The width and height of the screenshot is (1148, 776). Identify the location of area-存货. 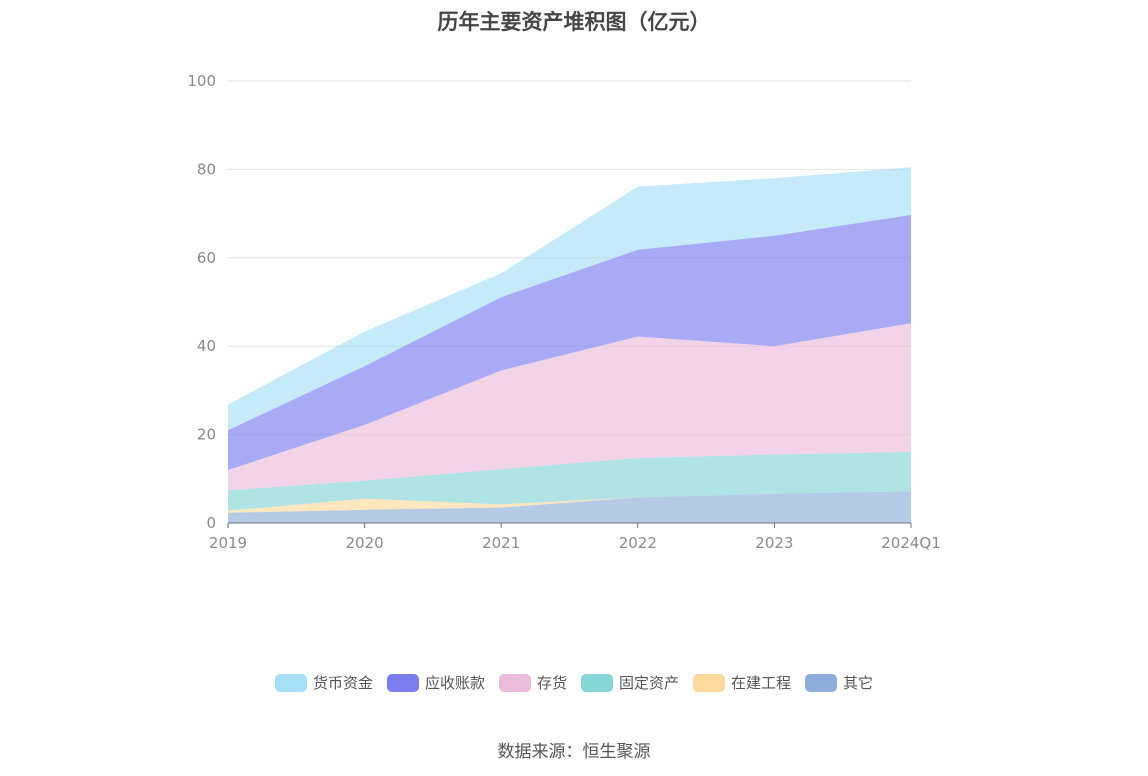
(569, 407).